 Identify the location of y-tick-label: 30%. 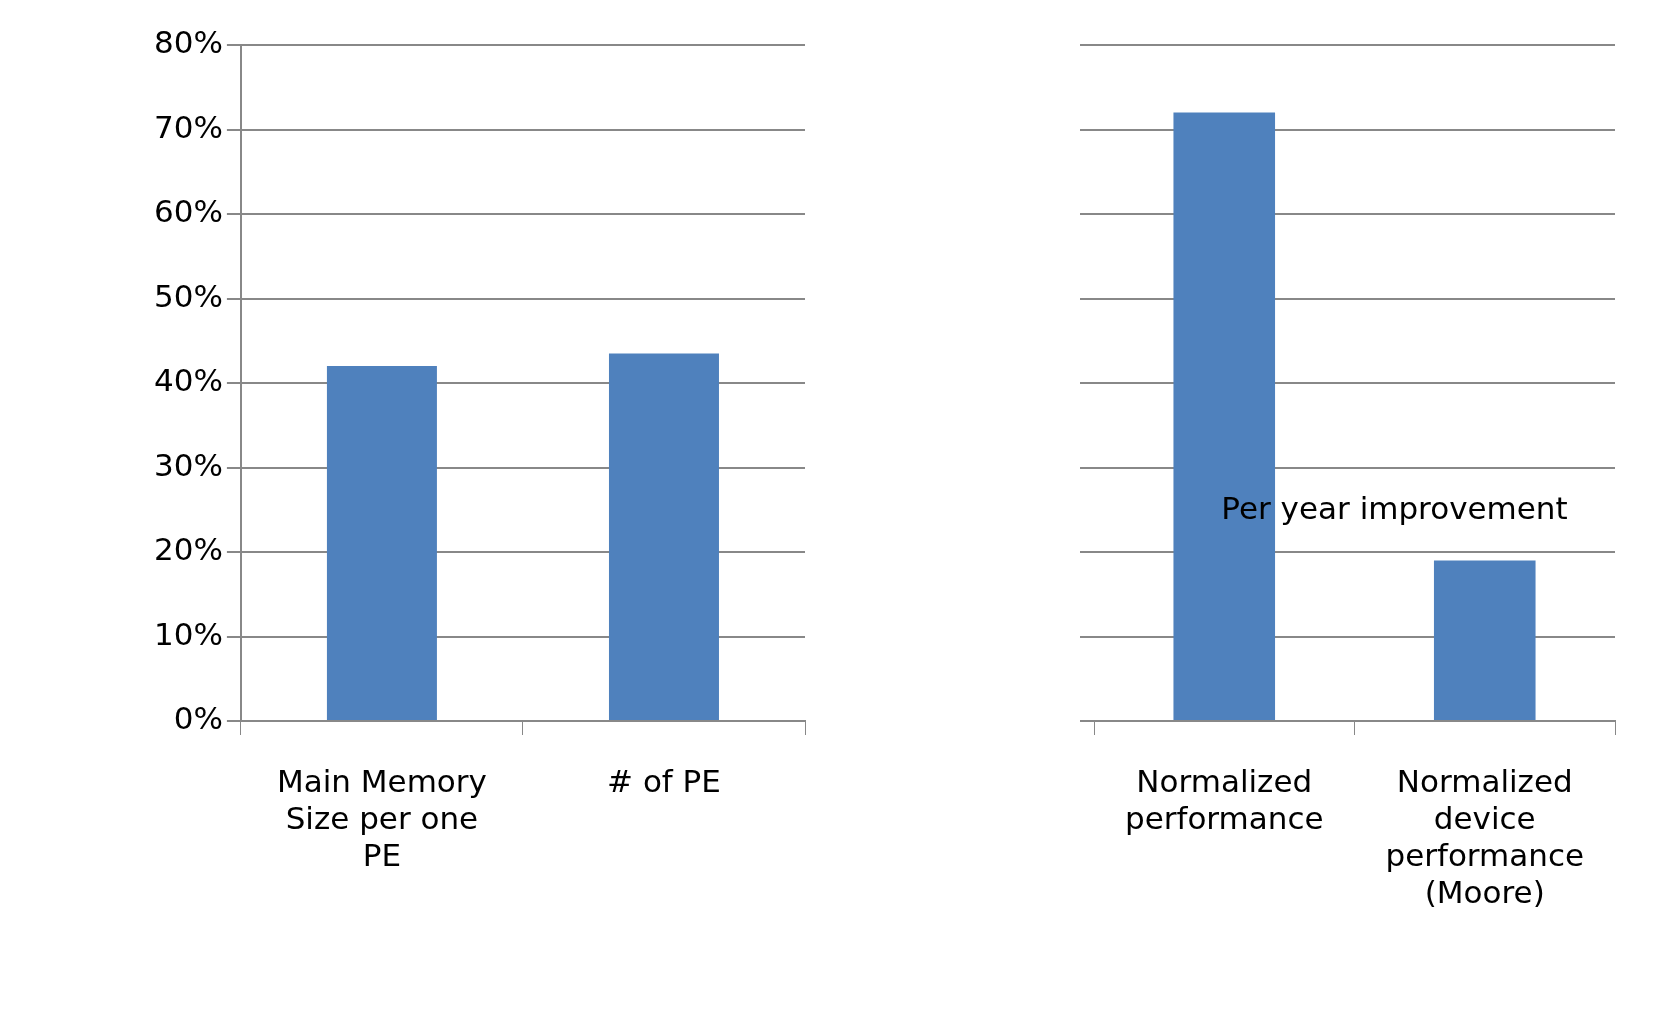
(188, 464).